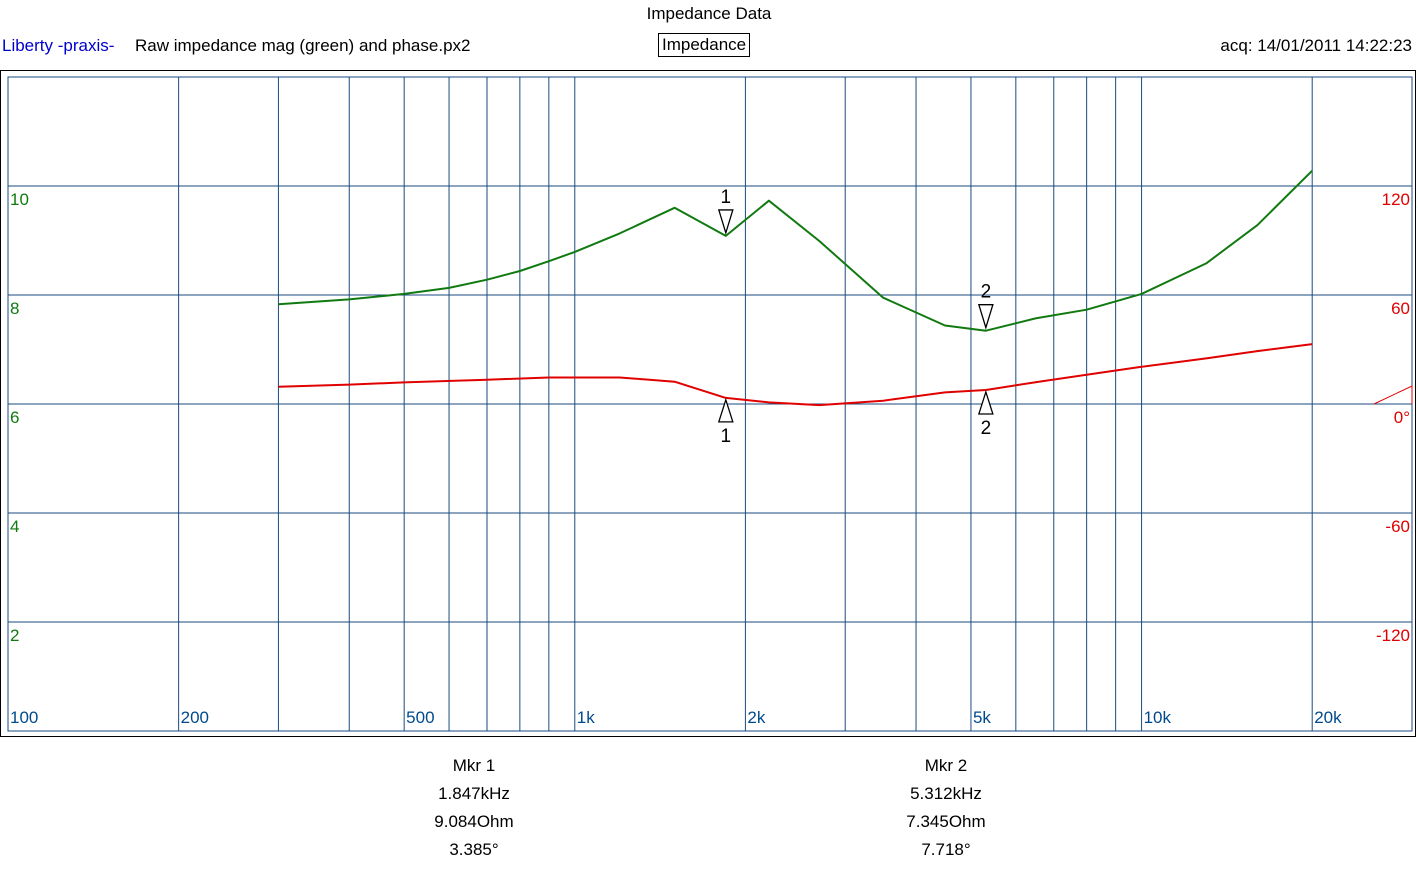 This screenshot has width=1418, height=879. Describe the element at coordinates (985, 402) in the screenshot. I see `marker-2-phase-triangle` at that location.